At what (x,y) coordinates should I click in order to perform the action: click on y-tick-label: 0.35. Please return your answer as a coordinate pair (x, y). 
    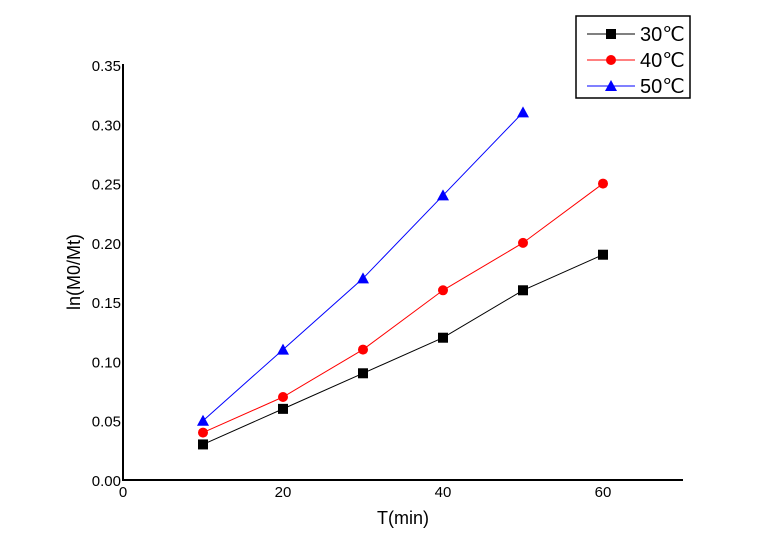
    Looking at the image, I should click on (106, 66).